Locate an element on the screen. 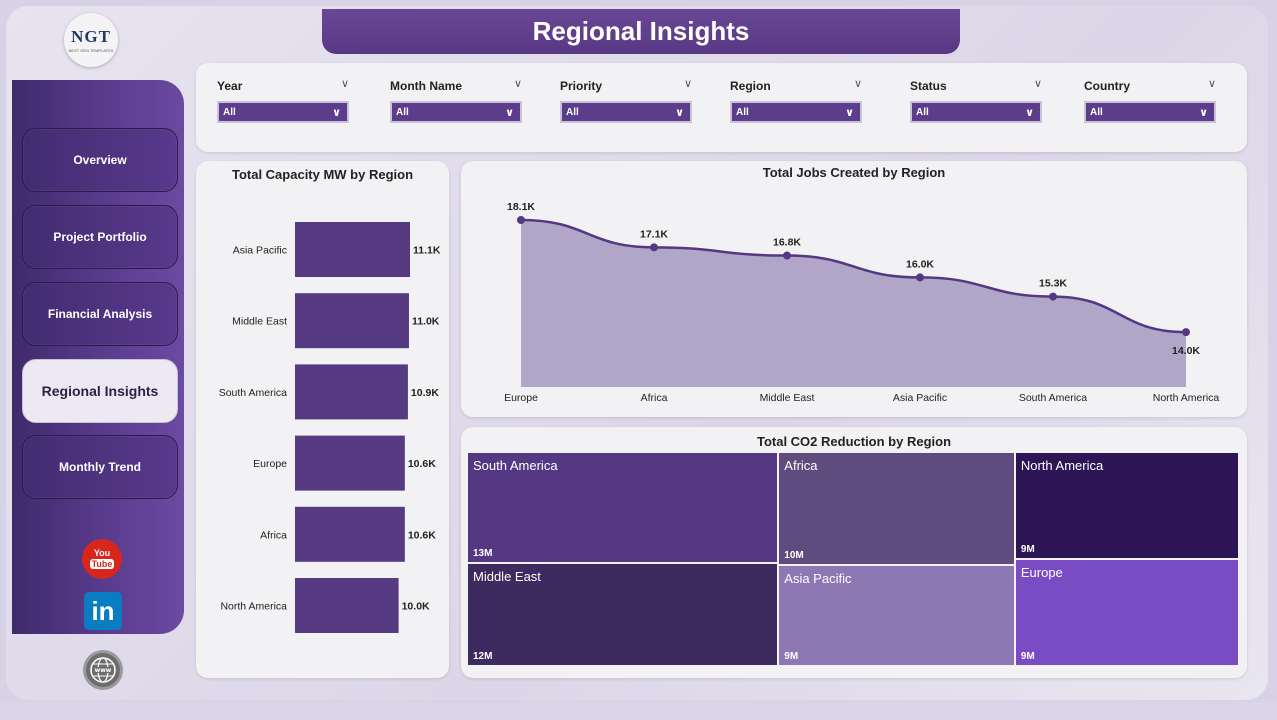 The height and width of the screenshot is (720, 1277). jobs-series-line is located at coordinates (853, 276).